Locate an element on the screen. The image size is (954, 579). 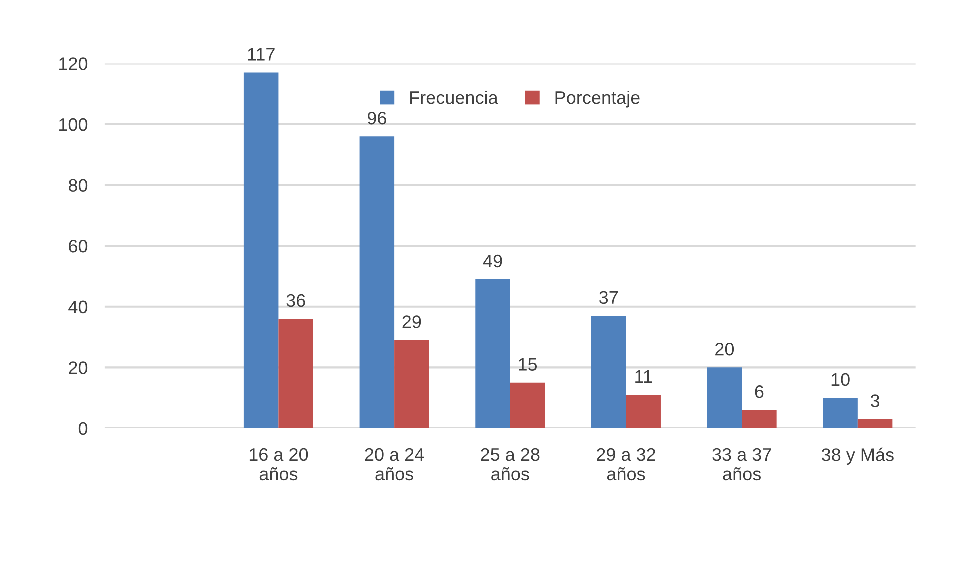
data-label: 15 is located at coordinates (528, 364).